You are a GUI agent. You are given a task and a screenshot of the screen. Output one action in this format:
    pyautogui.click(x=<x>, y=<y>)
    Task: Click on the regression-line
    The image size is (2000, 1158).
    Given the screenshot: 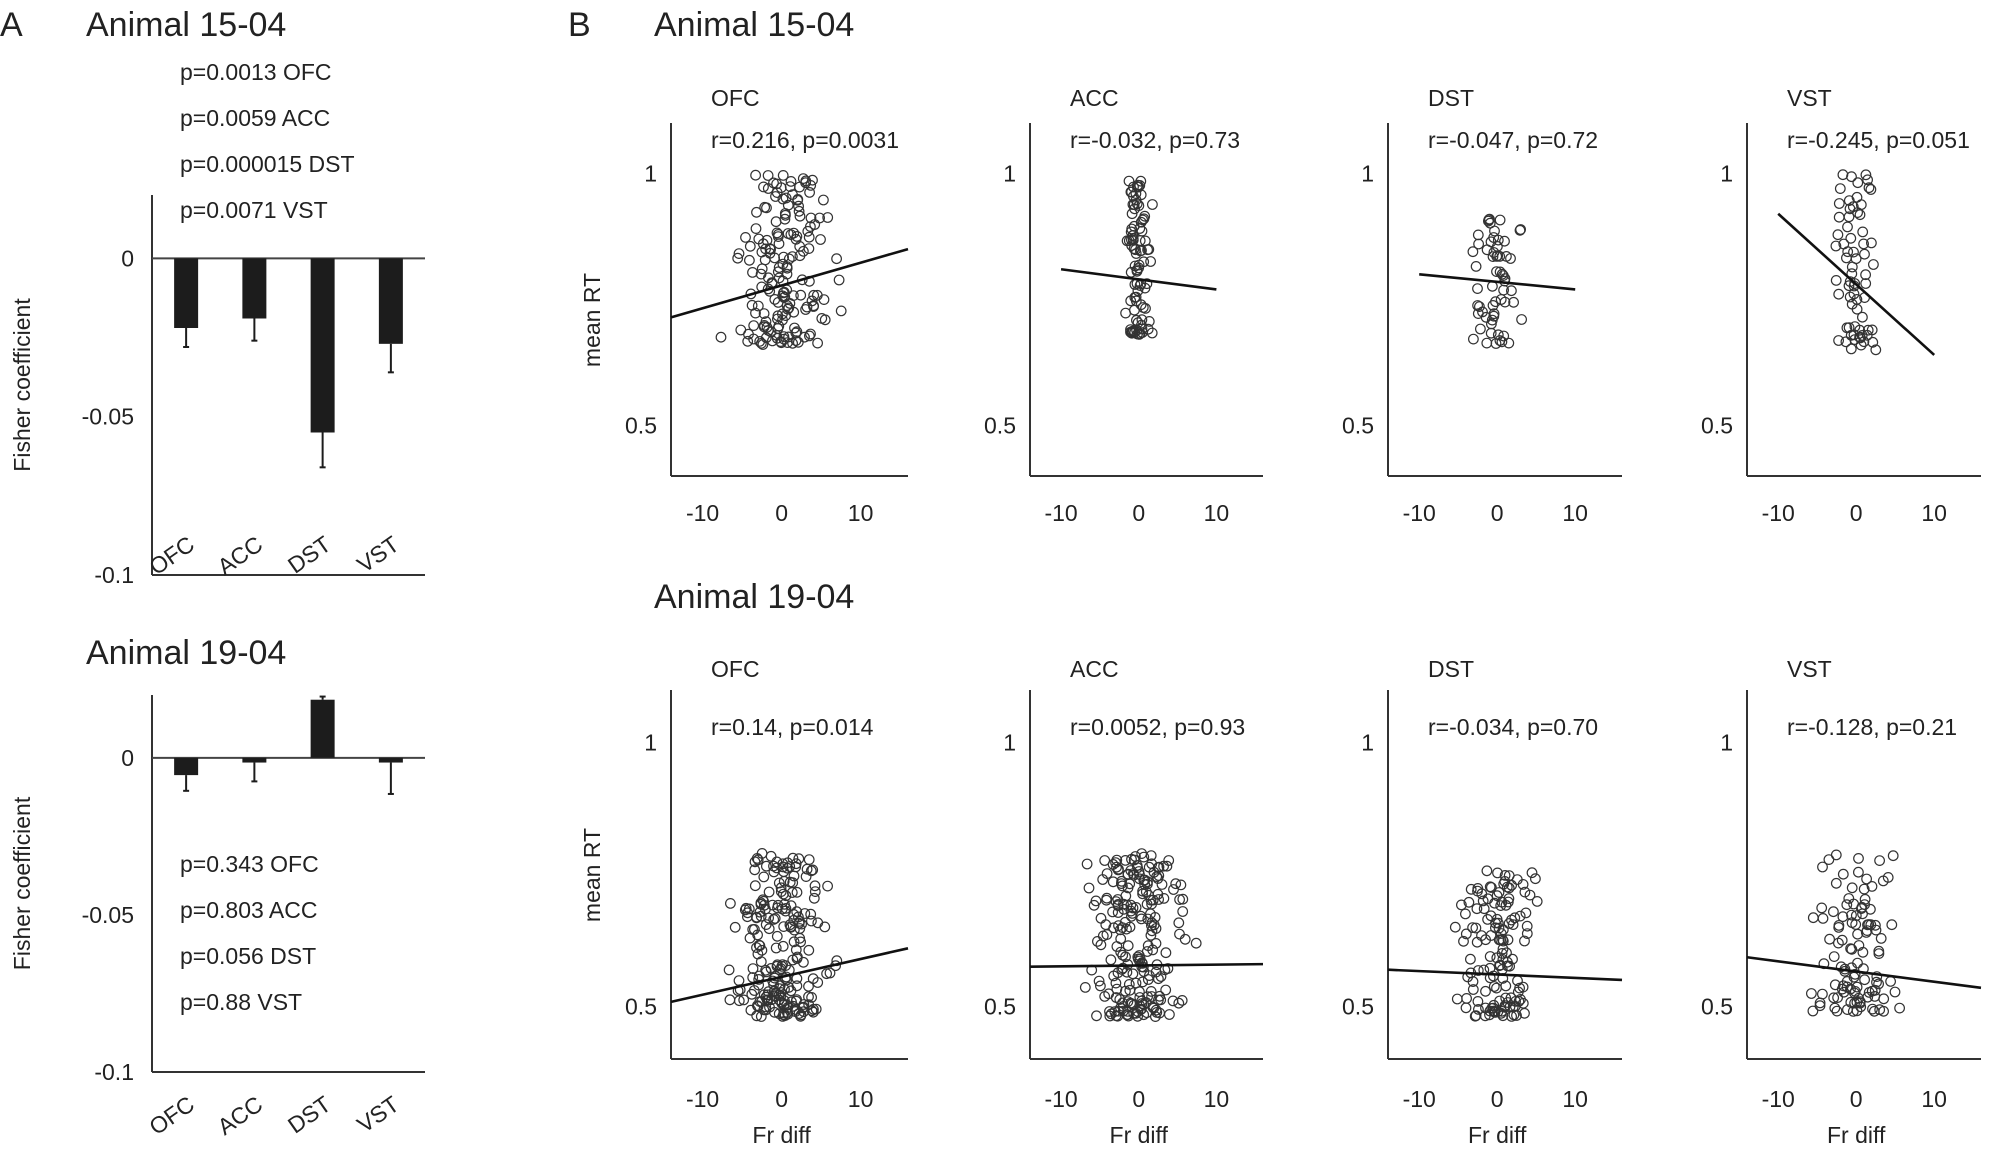 What is the action you would take?
    pyautogui.click(x=789, y=975)
    